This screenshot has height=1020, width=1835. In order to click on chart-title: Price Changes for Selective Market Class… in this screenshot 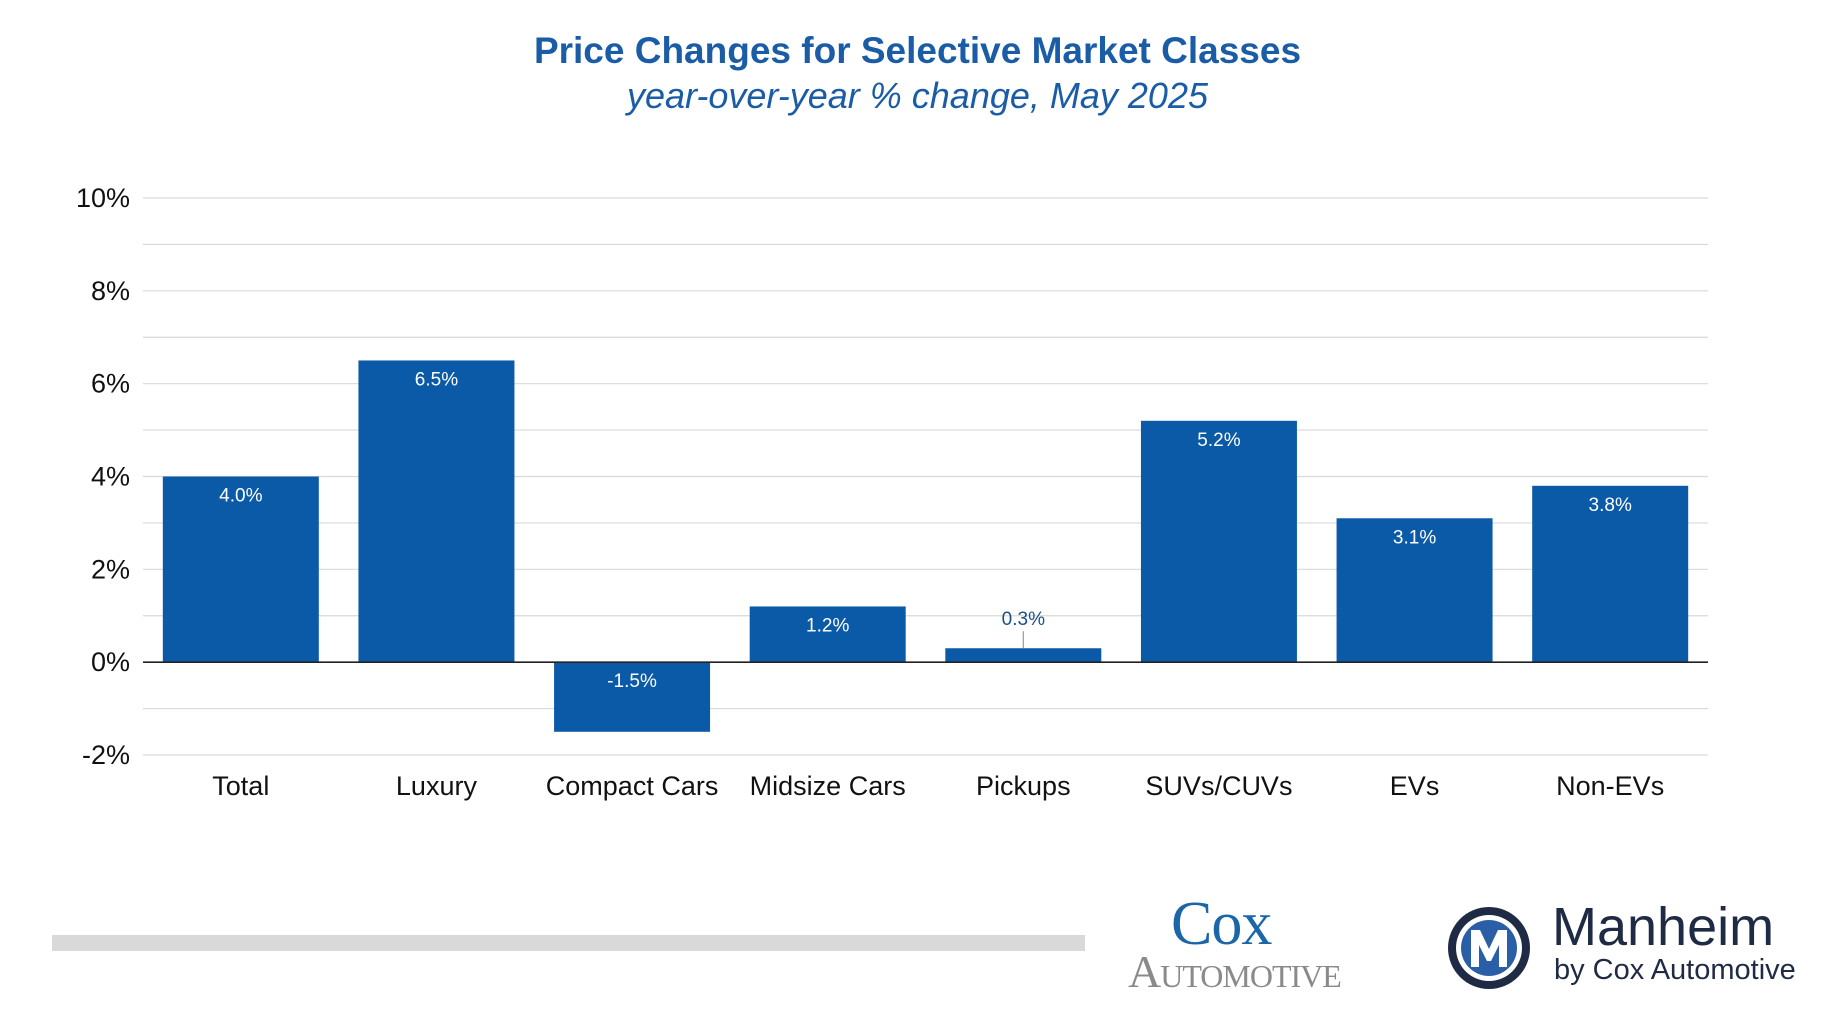, I will do `click(917, 50)`.